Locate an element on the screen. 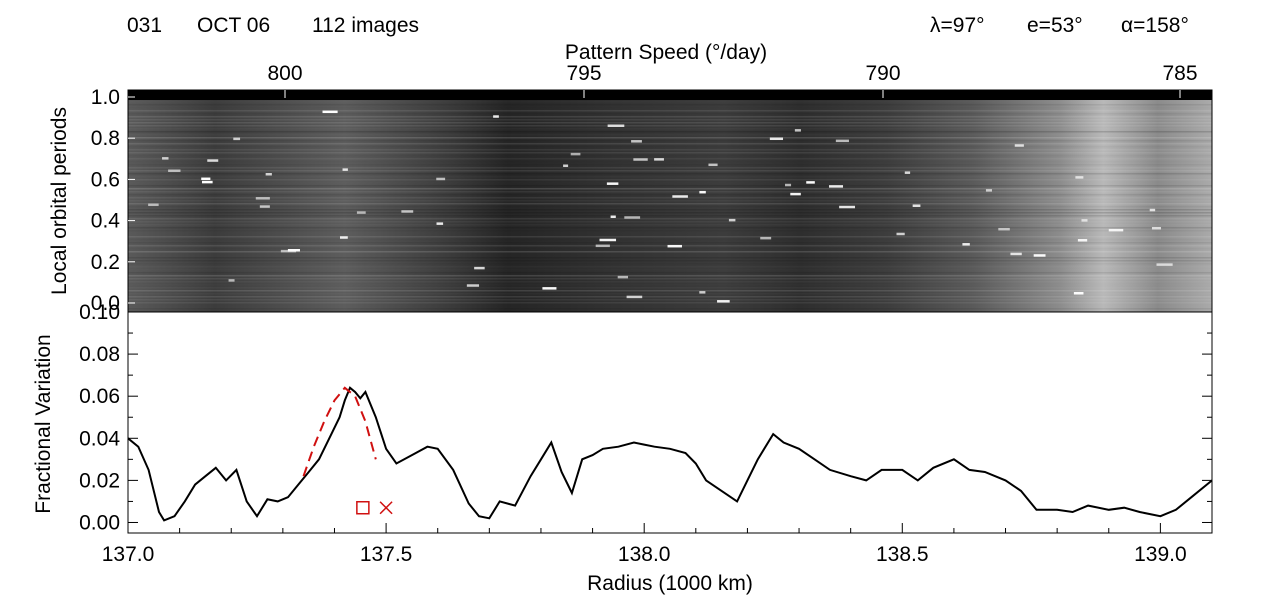 The image size is (1275, 600). header-lambda: λ=97° is located at coordinates (957, 25).